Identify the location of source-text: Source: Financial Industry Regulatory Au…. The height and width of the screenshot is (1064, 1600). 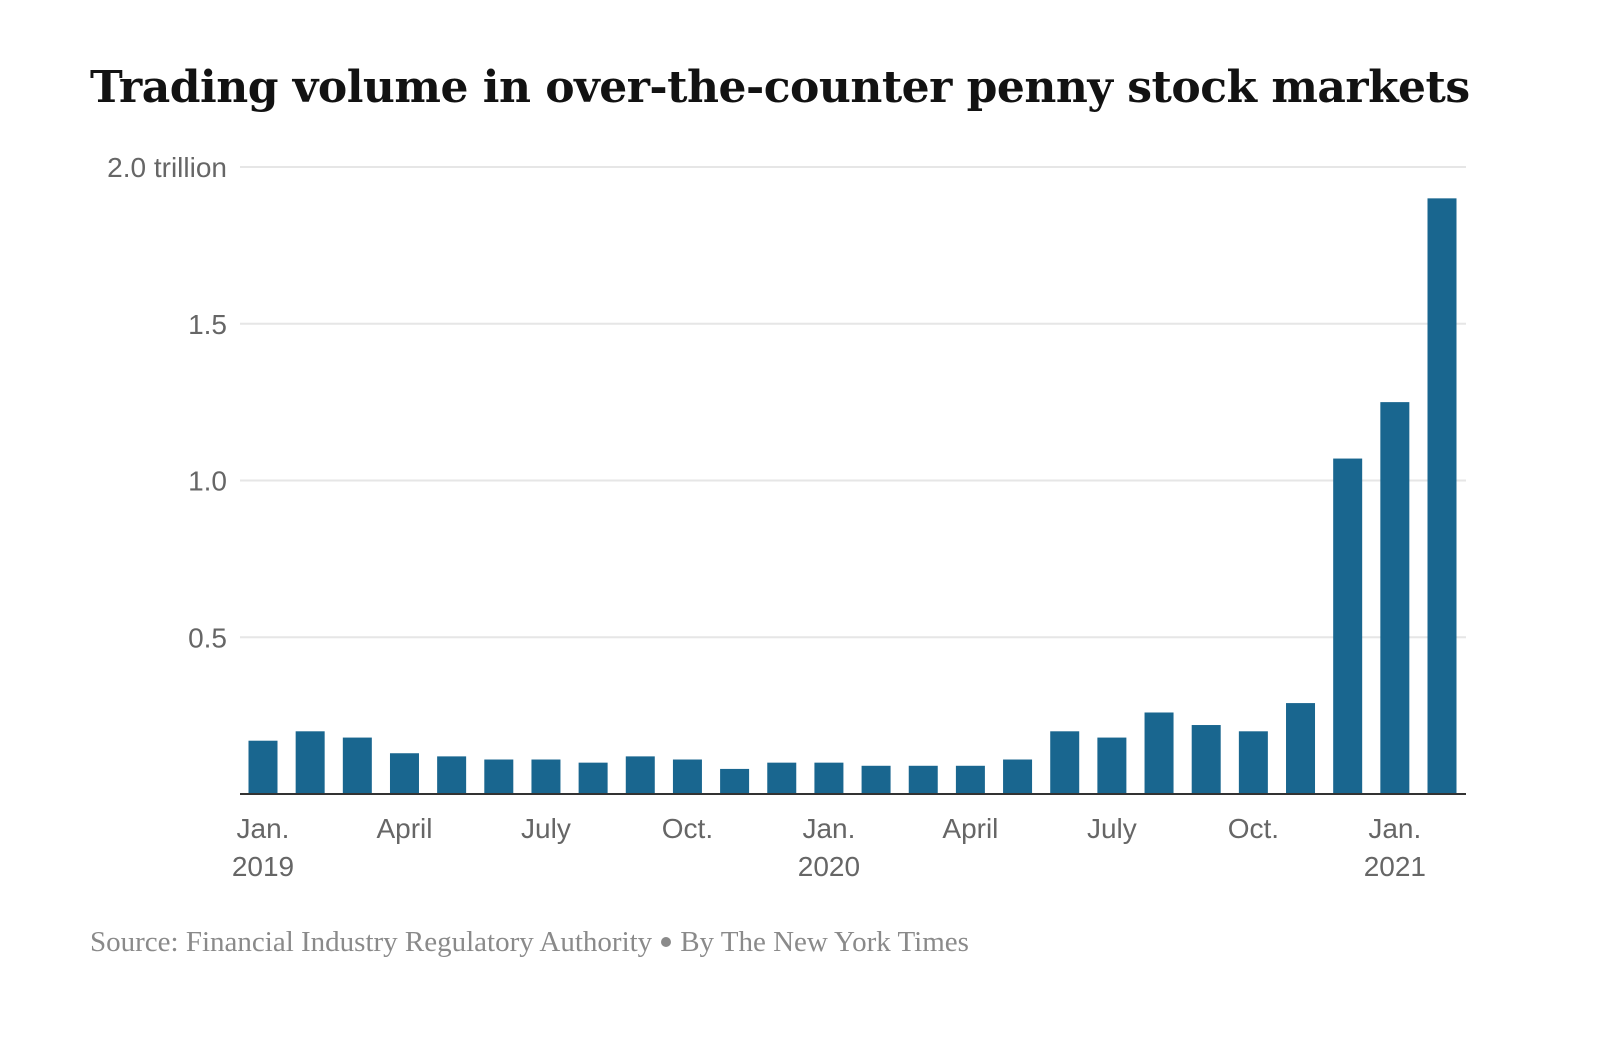
(371, 942).